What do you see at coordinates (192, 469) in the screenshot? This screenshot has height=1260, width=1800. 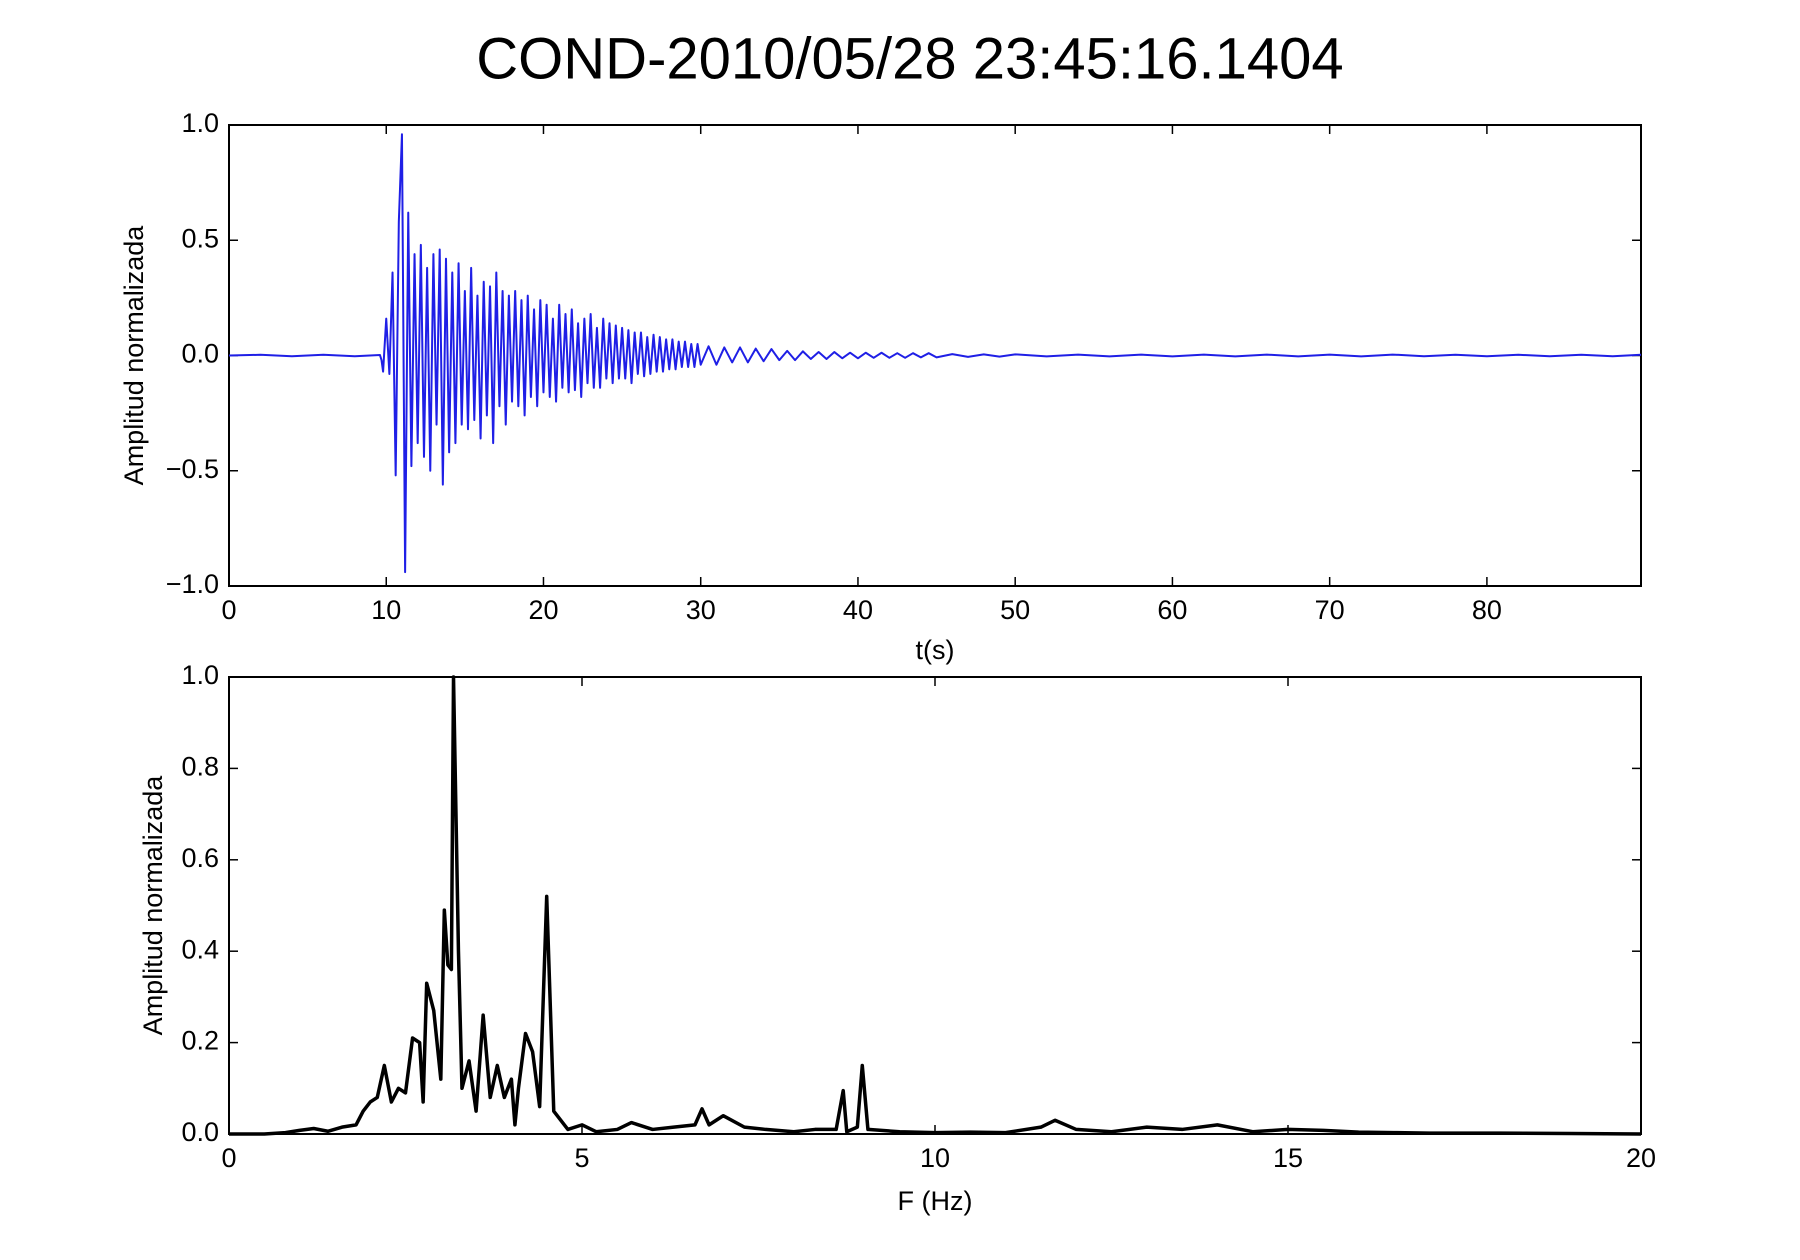 I see `y-tick-label: −0.5` at bounding box center [192, 469].